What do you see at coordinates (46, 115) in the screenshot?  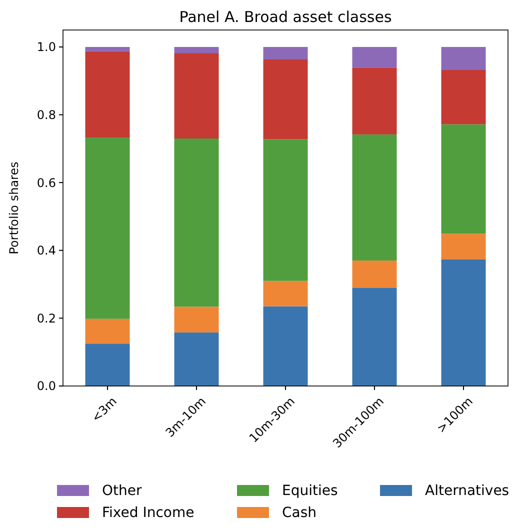 I see `y-tick-label: 0.8` at bounding box center [46, 115].